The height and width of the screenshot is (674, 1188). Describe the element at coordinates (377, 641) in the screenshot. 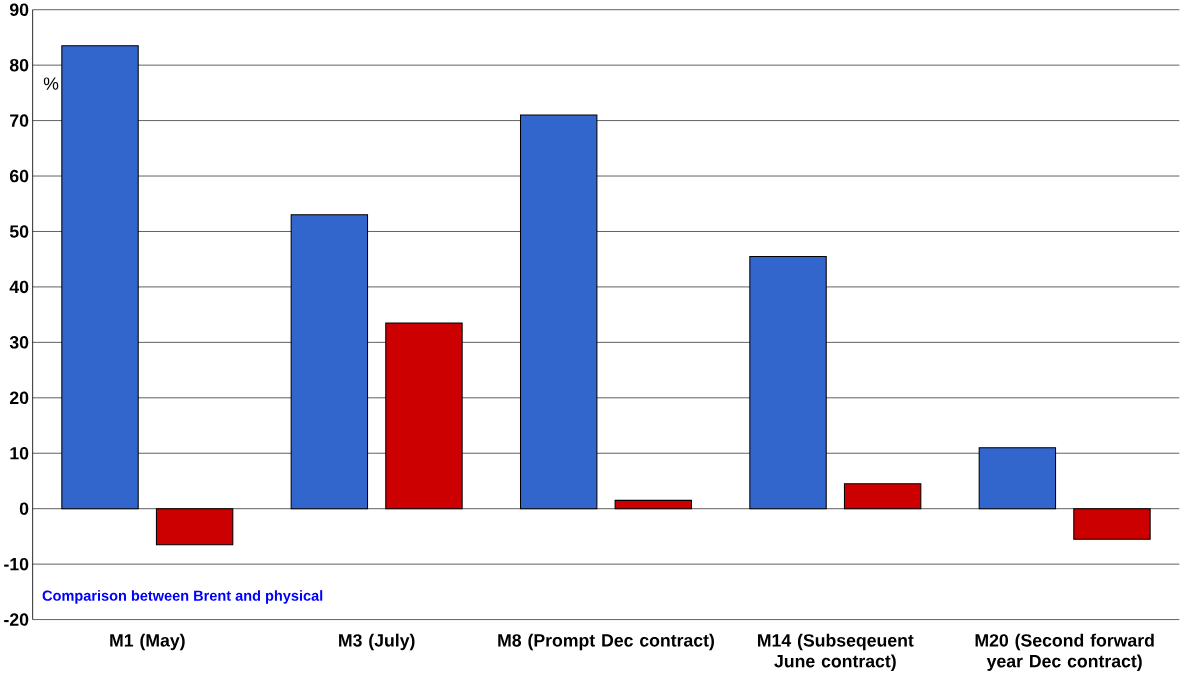

I see `x-tick-label: M3 (July)` at that location.